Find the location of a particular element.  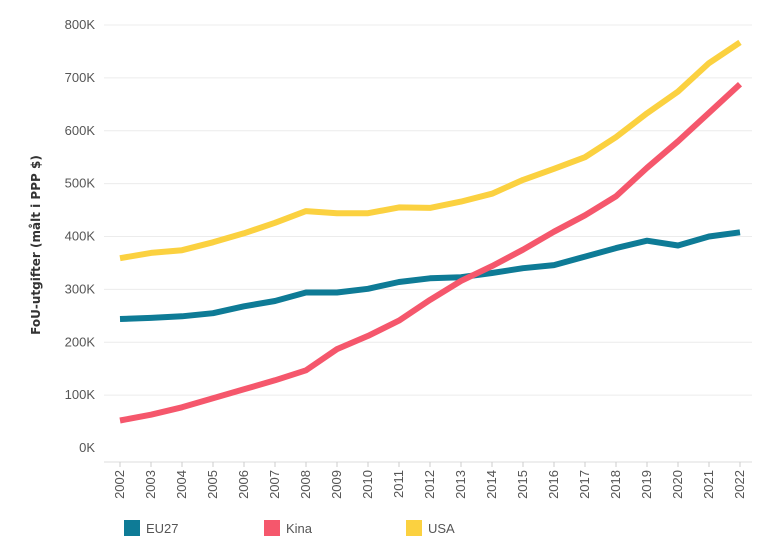

x-tick-label: 2007 is located at coordinates (274, 484).